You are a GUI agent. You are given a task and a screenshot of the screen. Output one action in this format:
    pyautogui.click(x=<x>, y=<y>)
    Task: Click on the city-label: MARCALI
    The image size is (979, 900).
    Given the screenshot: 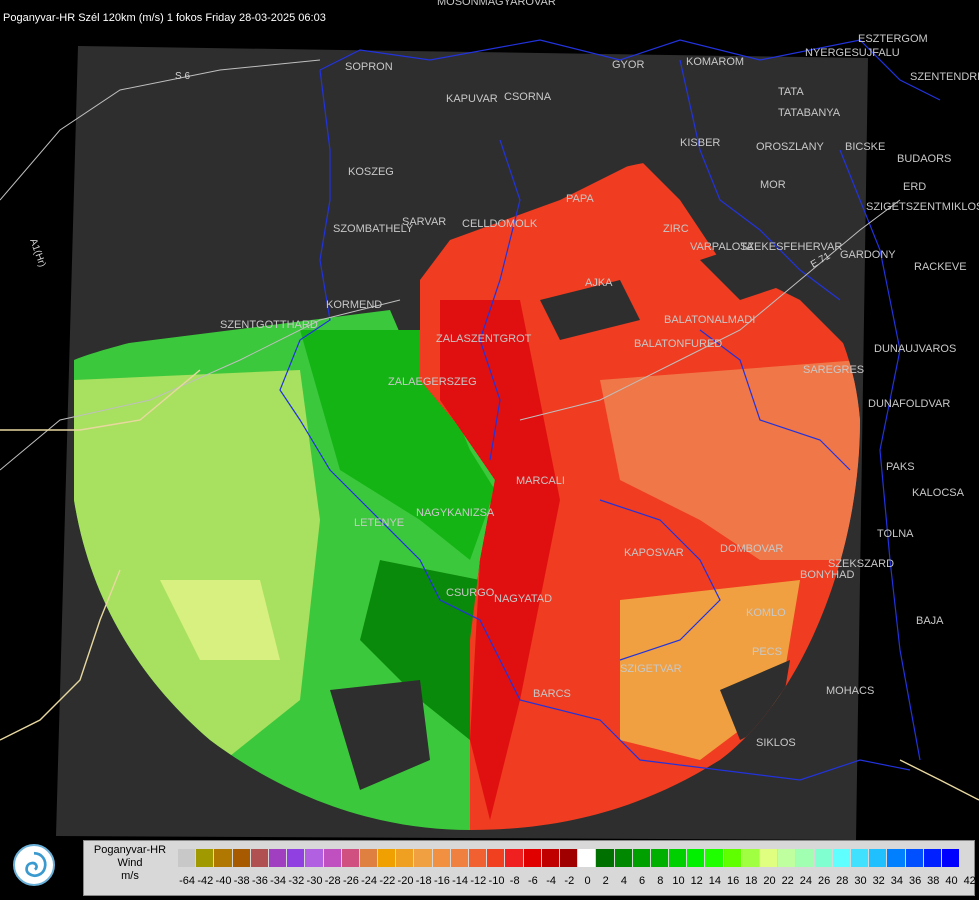 What is the action you would take?
    pyautogui.click(x=540, y=481)
    